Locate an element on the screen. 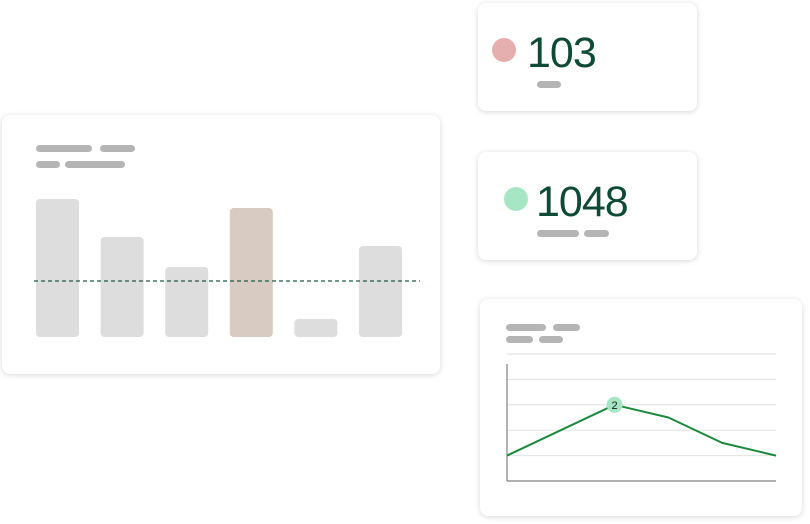 The height and width of the screenshot is (524, 810). stat-card-2: 1048 is located at coordinates (587, 206).